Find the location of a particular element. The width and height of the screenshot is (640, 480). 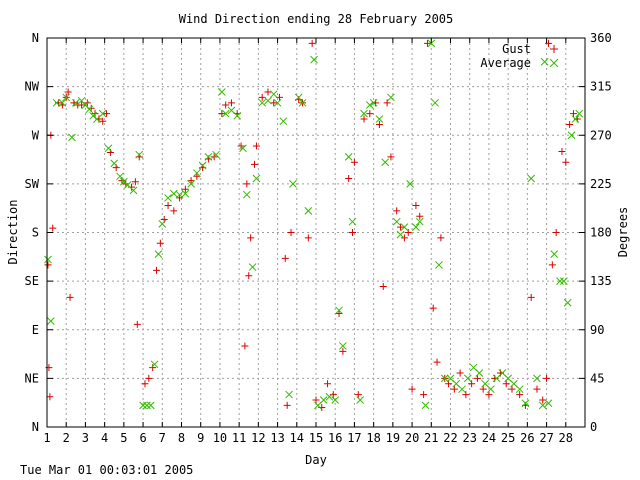

x-tick-label: 13 is located at coordinates (277, 438).